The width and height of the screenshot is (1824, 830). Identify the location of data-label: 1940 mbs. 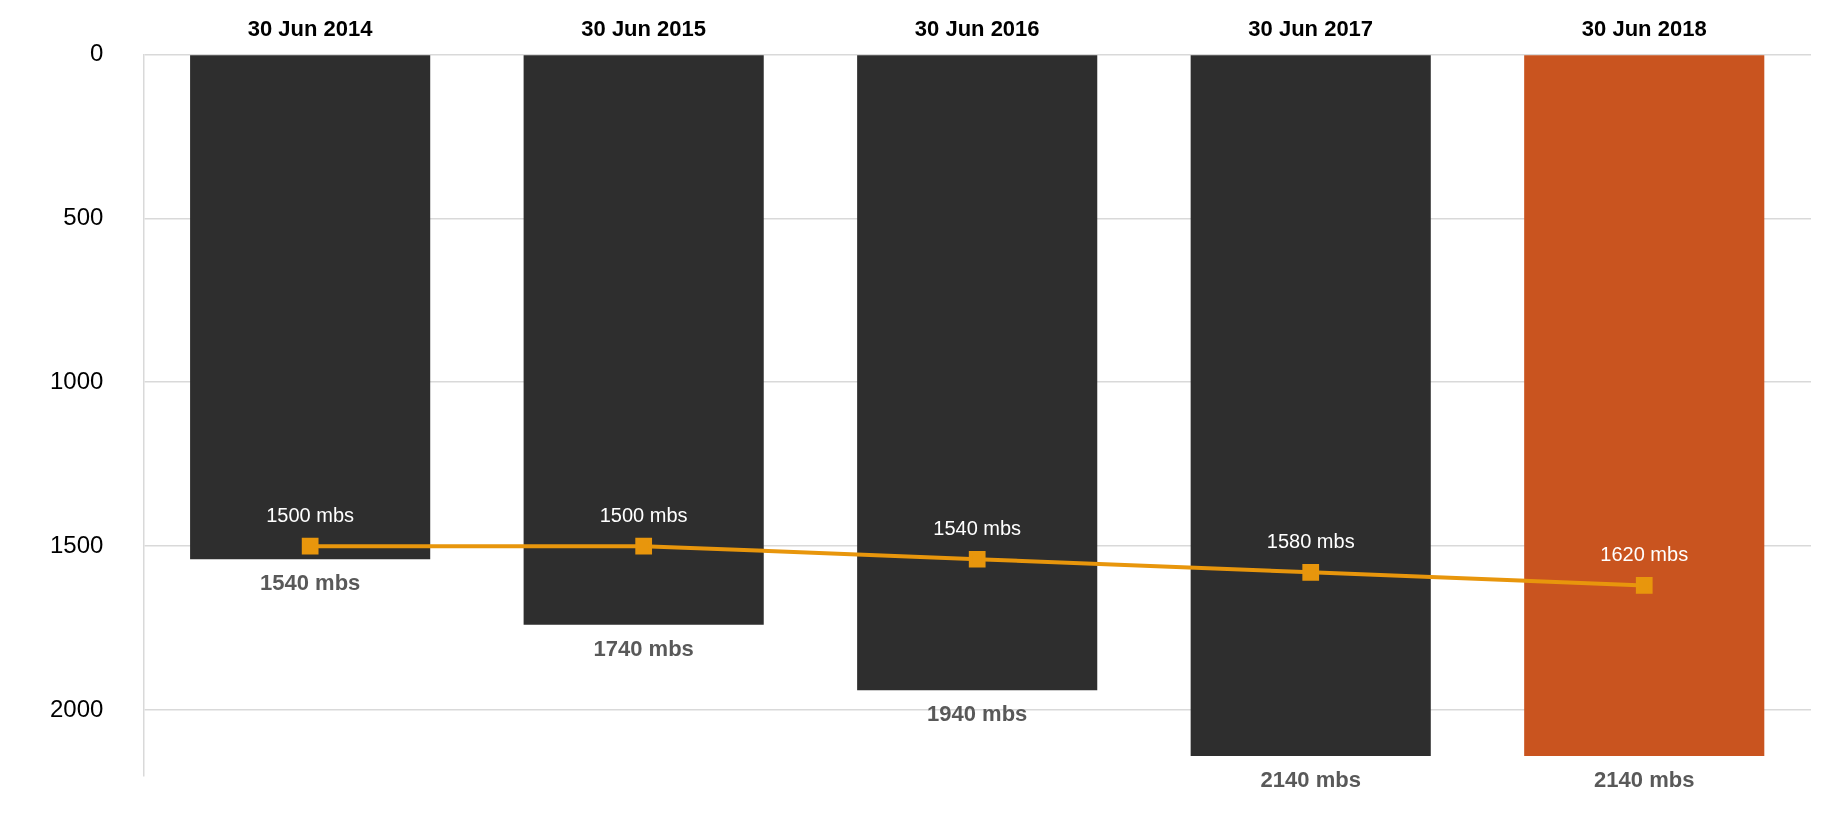
(977, 714).